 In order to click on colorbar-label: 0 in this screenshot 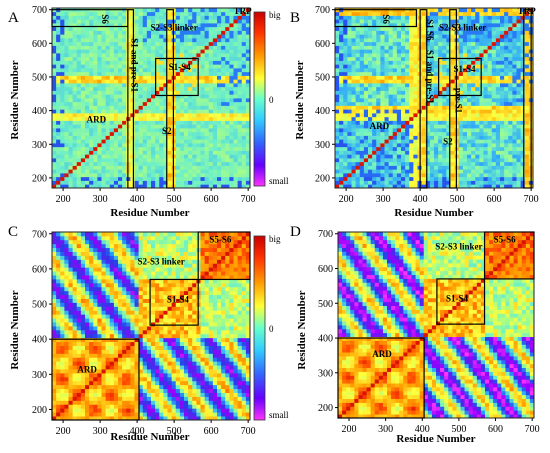, I will do `click(271, 100)`.